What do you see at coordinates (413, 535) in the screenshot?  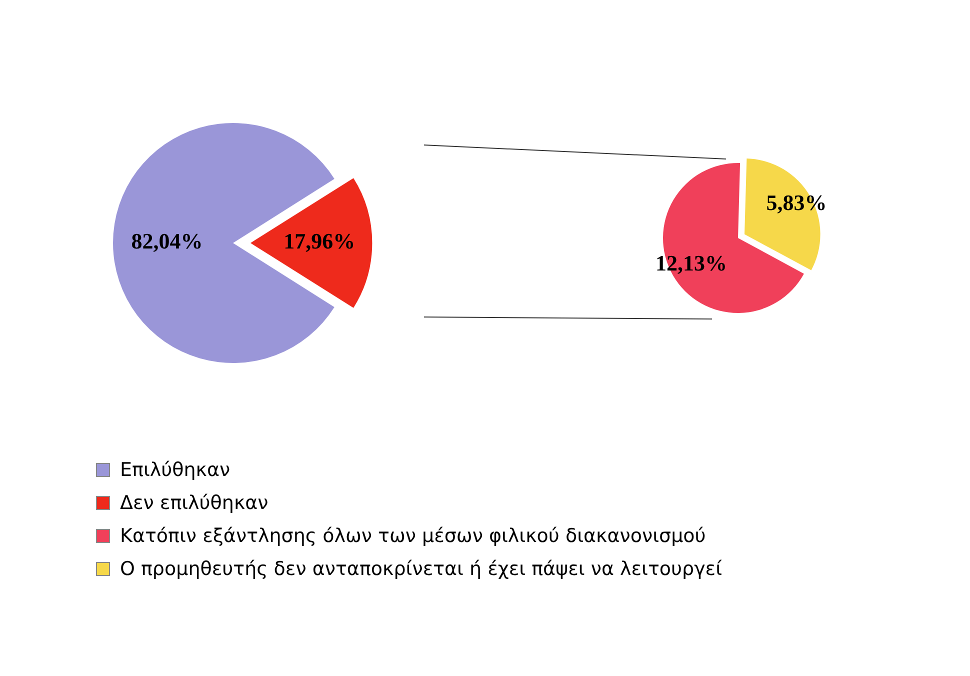 I see `legend-label: Κατόπιν εξάντλησης όλων των μέσων φιλικού διακανονισμού` at bounding box center [413, 535].